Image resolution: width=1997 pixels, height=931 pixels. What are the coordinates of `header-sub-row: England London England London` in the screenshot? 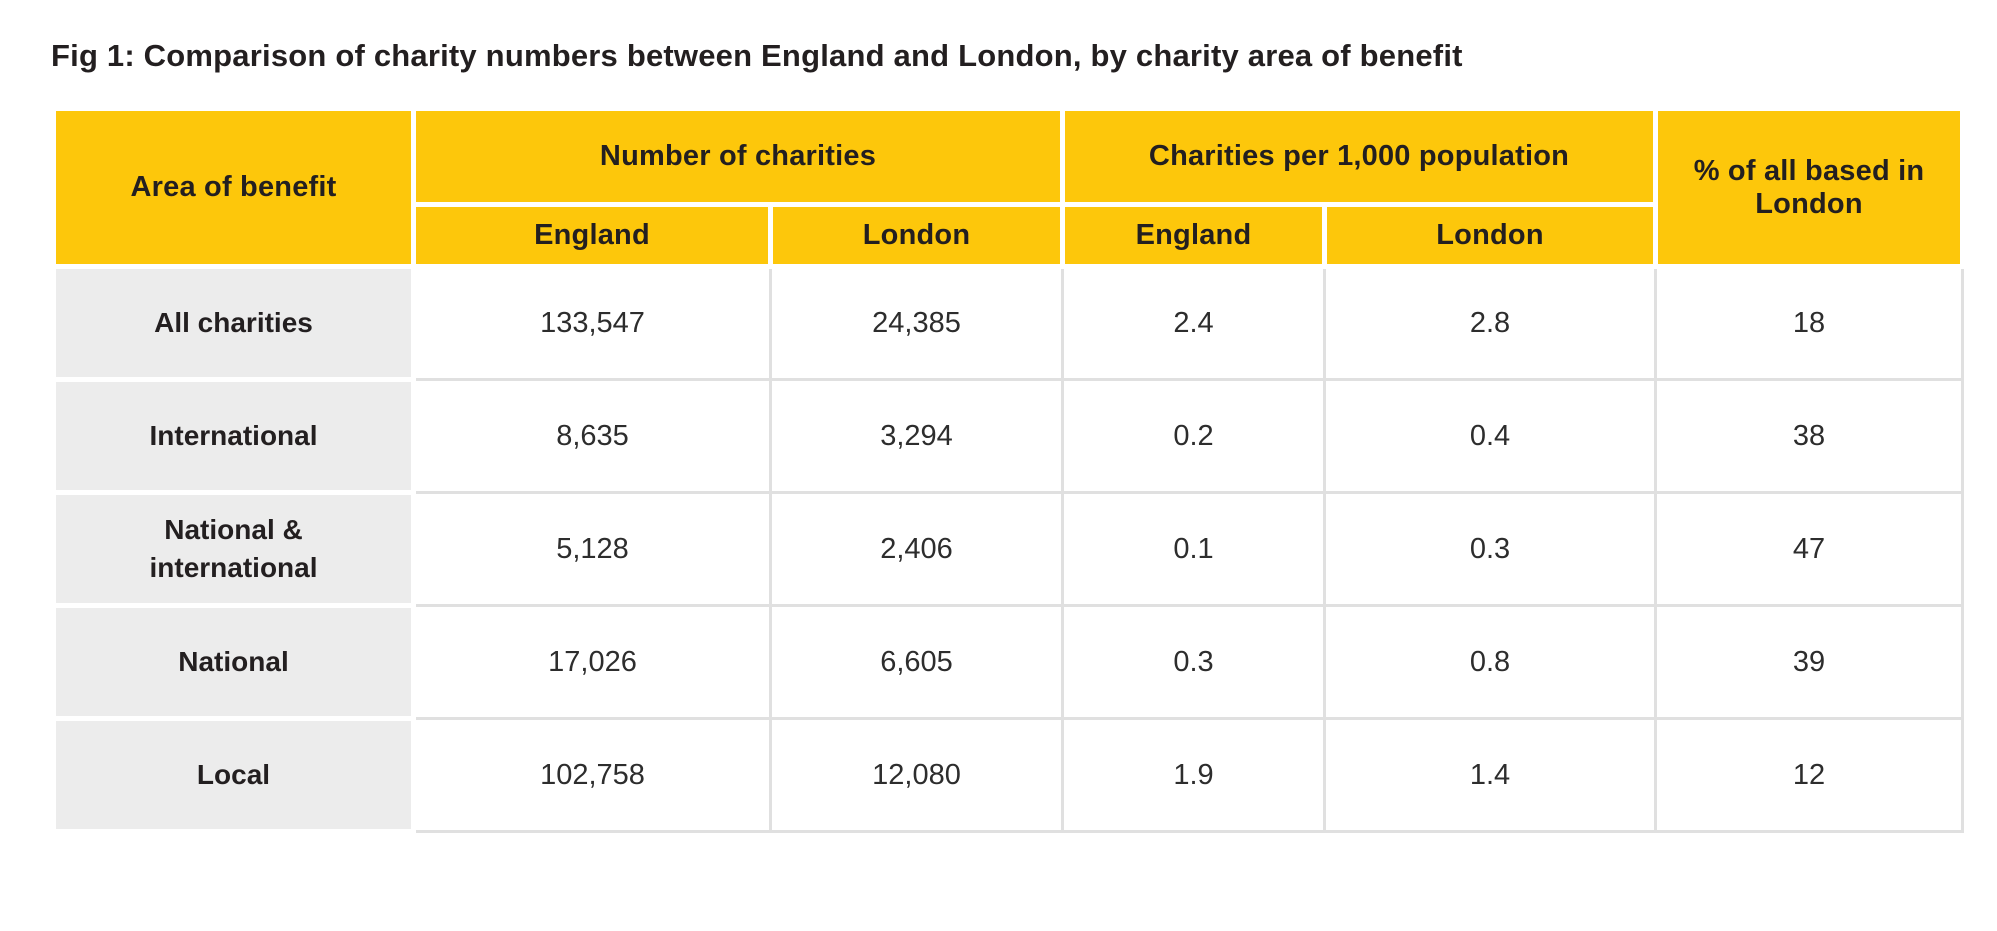 It's located at (1008, 235).